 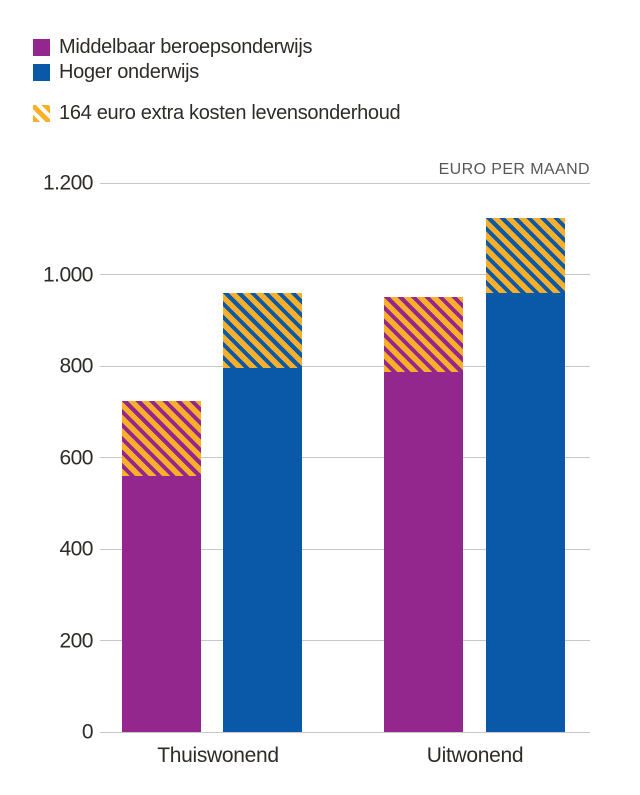 I want to click on y-tick-label-0: 0, so click(x=87, y=732).